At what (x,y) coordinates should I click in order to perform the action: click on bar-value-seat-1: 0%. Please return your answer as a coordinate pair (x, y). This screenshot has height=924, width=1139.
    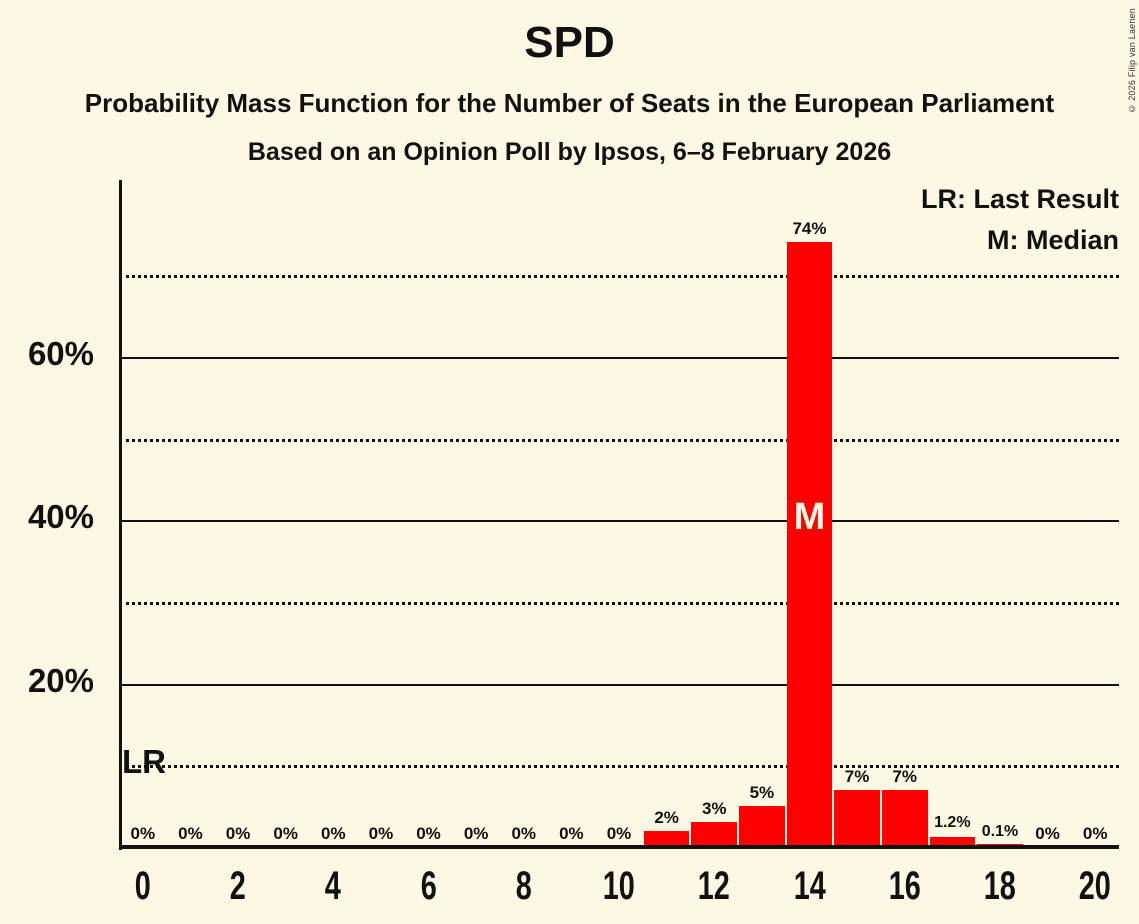
    Looking at the image, I should click on (190, 833).